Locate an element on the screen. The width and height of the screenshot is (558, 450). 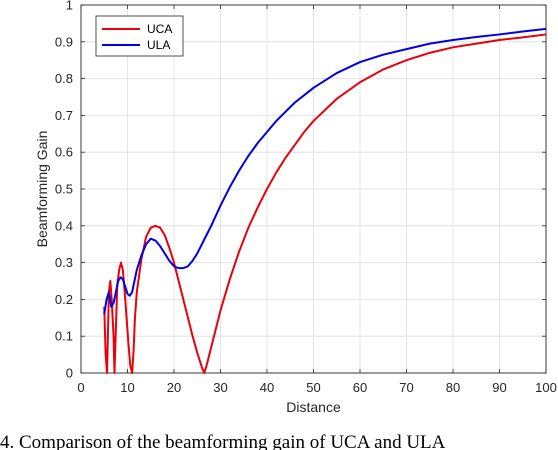
x-tick-labels: 0 10 20 30 40 50 60 70 80 90 100 is located at coordinates (316, 387).